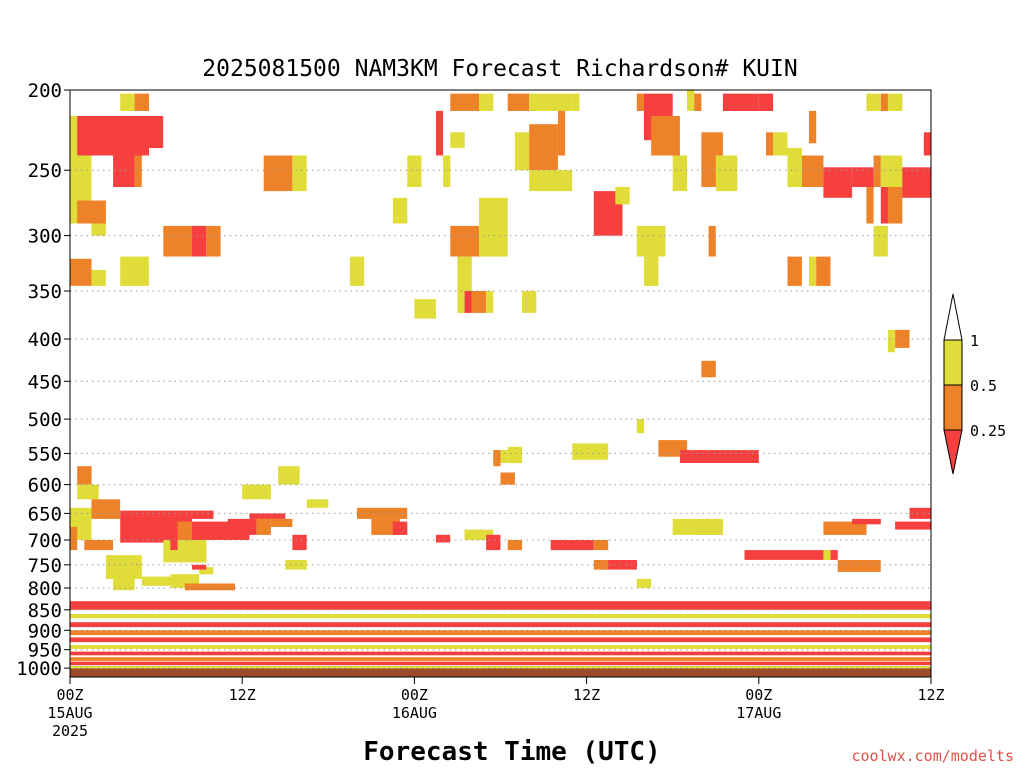 The height and width of the screenshot is (768, 1024). Describe the element at coordinates (70, 731) in the screenshot. I see `x-tick-label-0-2: 2025` at that location.